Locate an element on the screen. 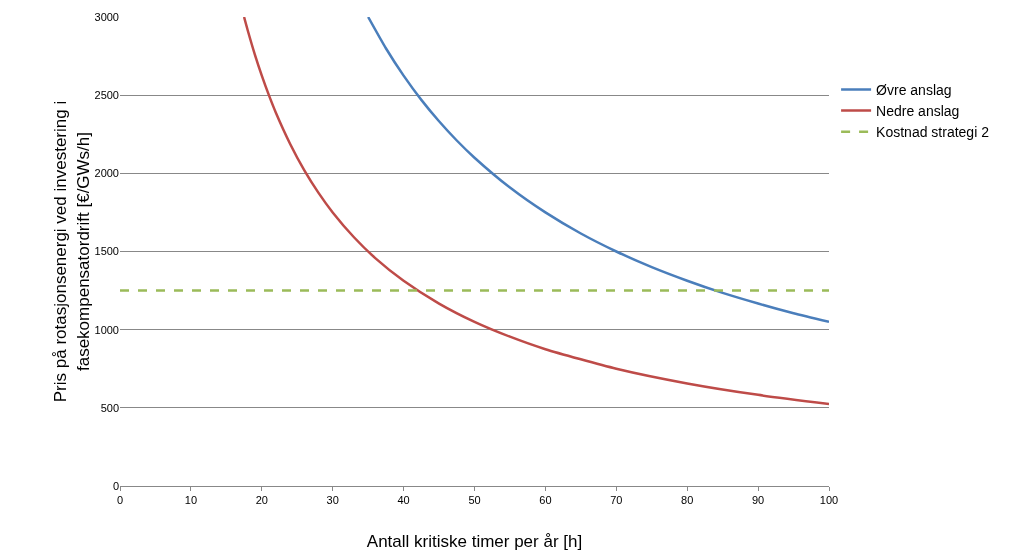 Image resolution: width=1025 pixels, height=551 pixels. x-tick-label: 60 is located at coordinates (545, 500).